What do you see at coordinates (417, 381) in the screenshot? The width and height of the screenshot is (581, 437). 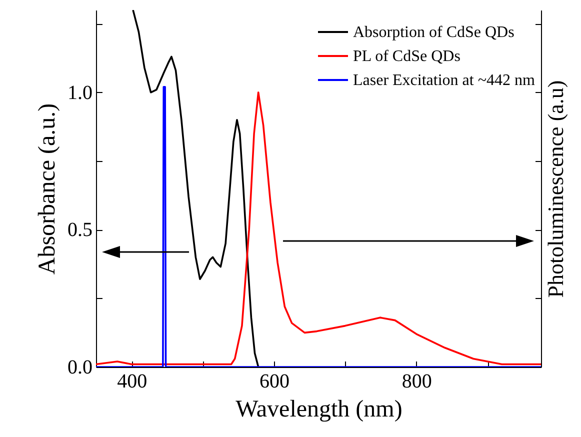 I see `x-tick-label: 800` at bounding box center [417, 381].